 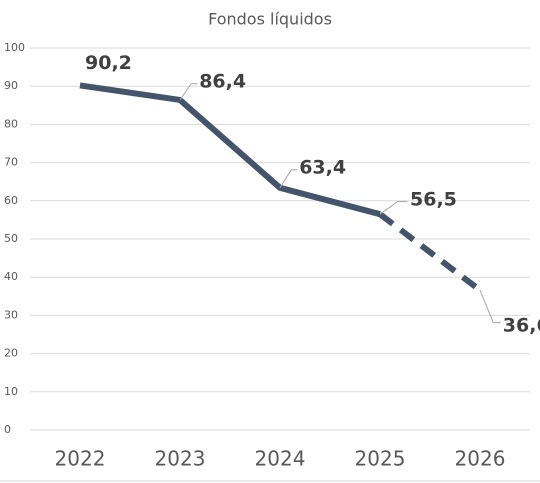 What do you see at coordinates (180, 459) in the screenshot?
I see `x-tick-label: 2023` at bounding box center [180, 459].